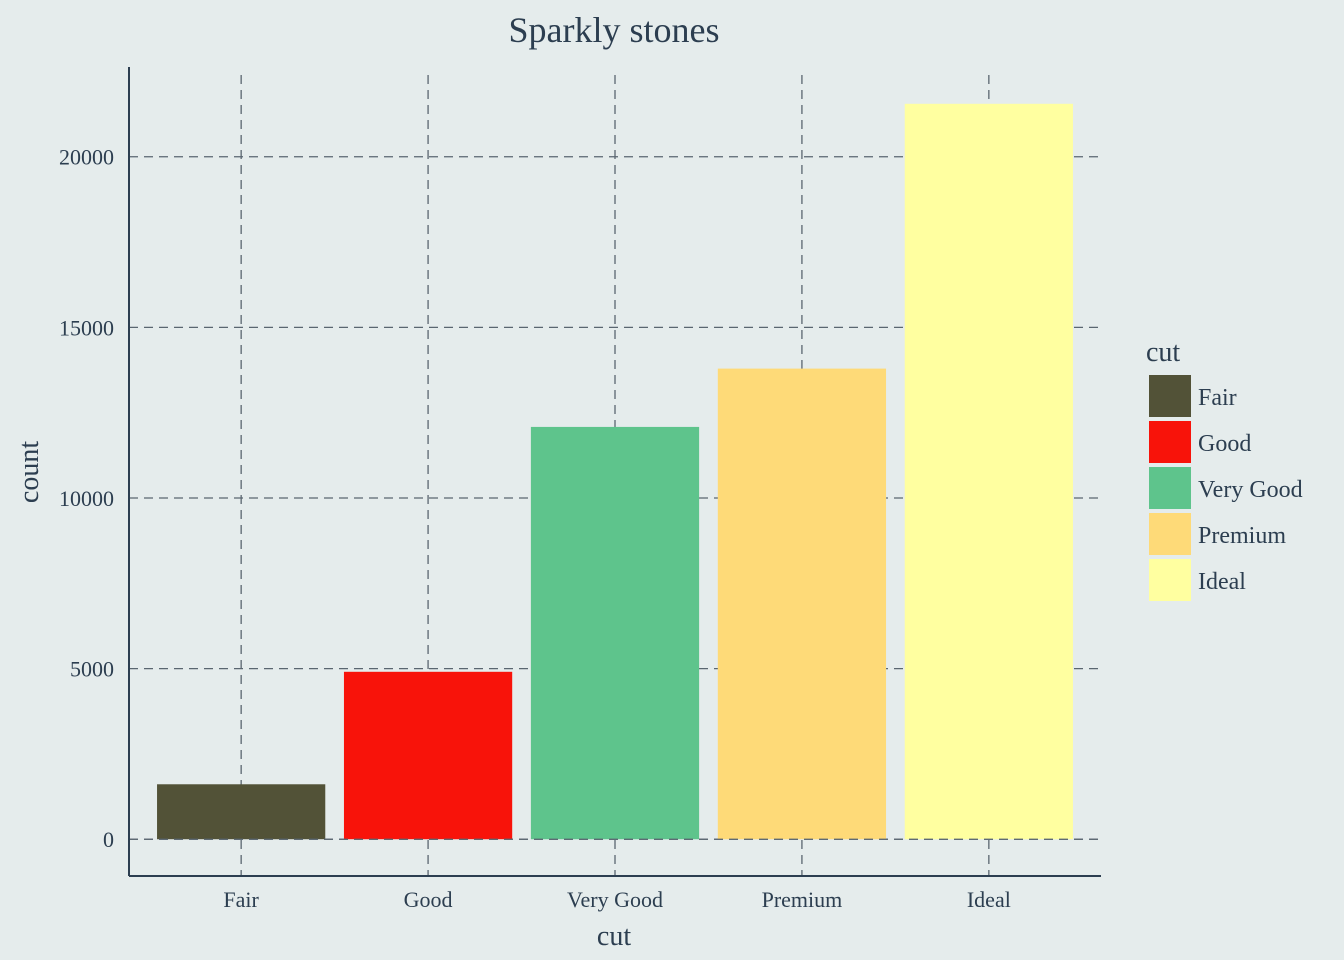 This screenshot has width=1344, height=960. What do you see at coordinates (241, 899) in the screenshot?
I see `x-tick-label: Fair` at bounding box center [241, 899].